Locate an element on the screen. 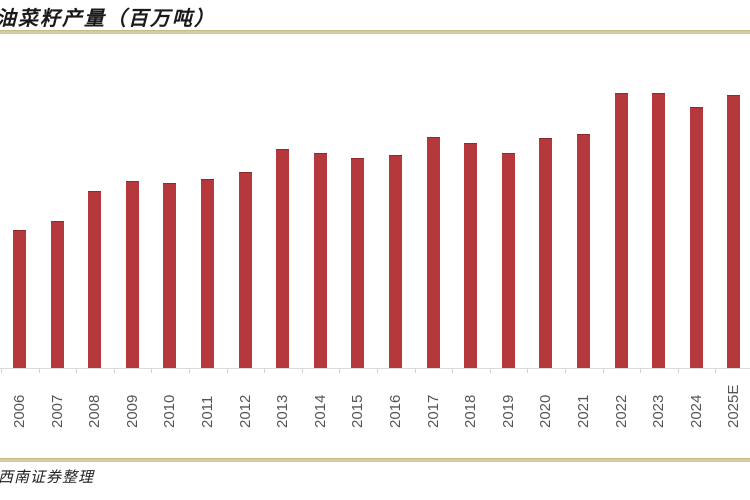  x-tick-label: 2013 is located at coordinates (283, 411).